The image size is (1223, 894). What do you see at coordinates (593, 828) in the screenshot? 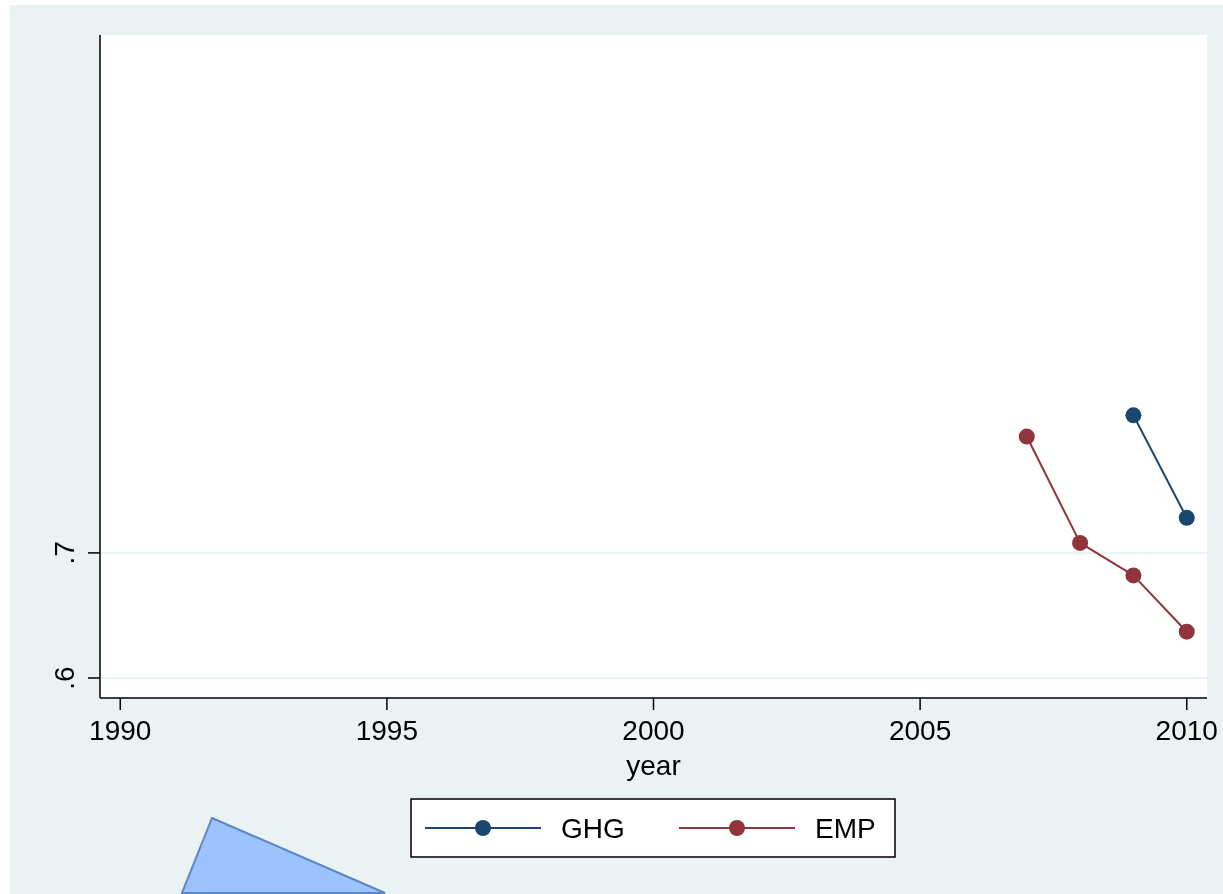
I see `legend-label: GHG` at bounding box center [593, 828].